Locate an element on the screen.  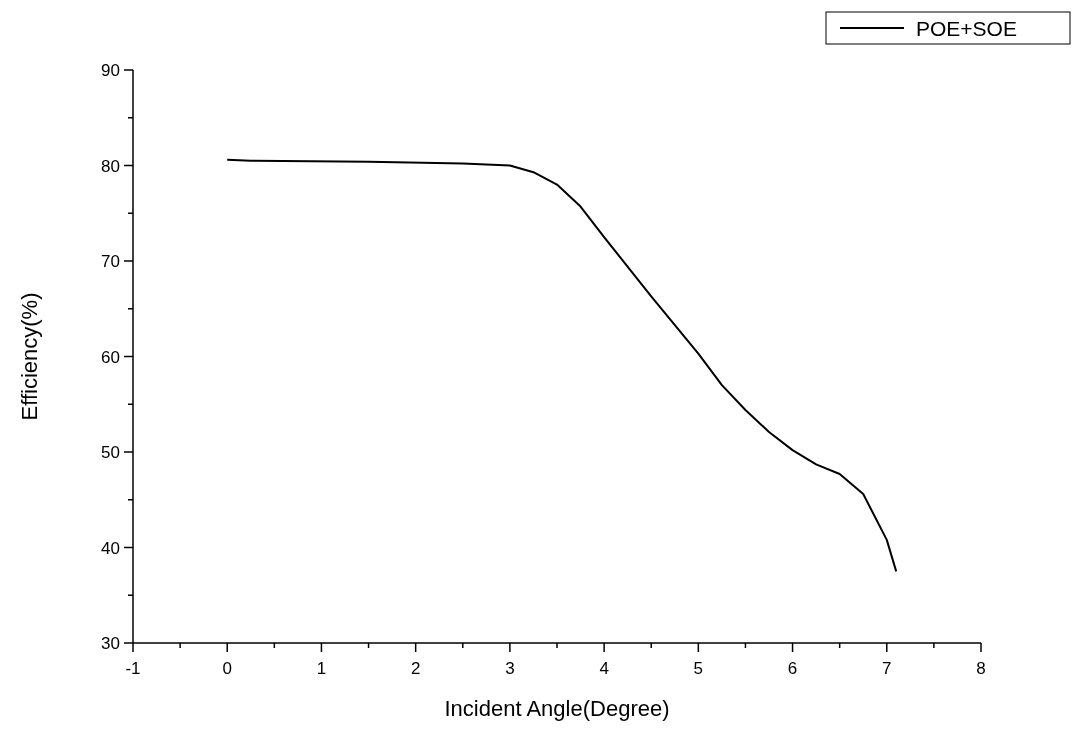
x-tick-label: 0 is located at coordinates (227, 668).